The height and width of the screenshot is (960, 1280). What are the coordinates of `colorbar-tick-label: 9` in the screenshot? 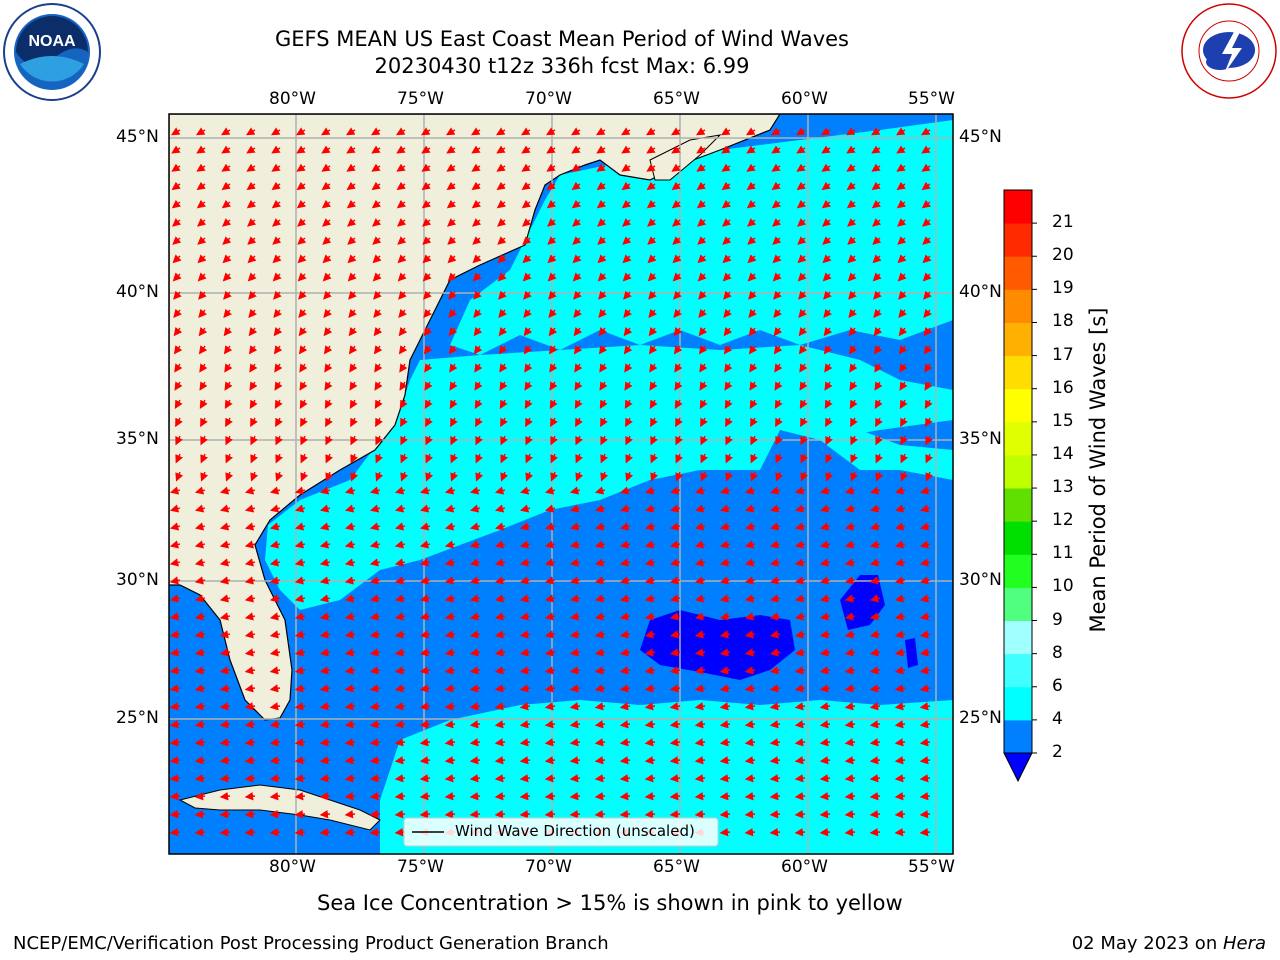 It's located at (1057, 619).